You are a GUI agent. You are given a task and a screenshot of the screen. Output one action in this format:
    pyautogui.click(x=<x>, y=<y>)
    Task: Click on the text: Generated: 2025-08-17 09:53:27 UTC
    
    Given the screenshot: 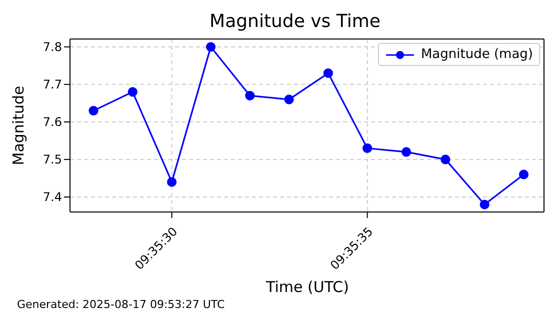 What is the action you would take?
    pyautogui.click(x=121, y=304)
    